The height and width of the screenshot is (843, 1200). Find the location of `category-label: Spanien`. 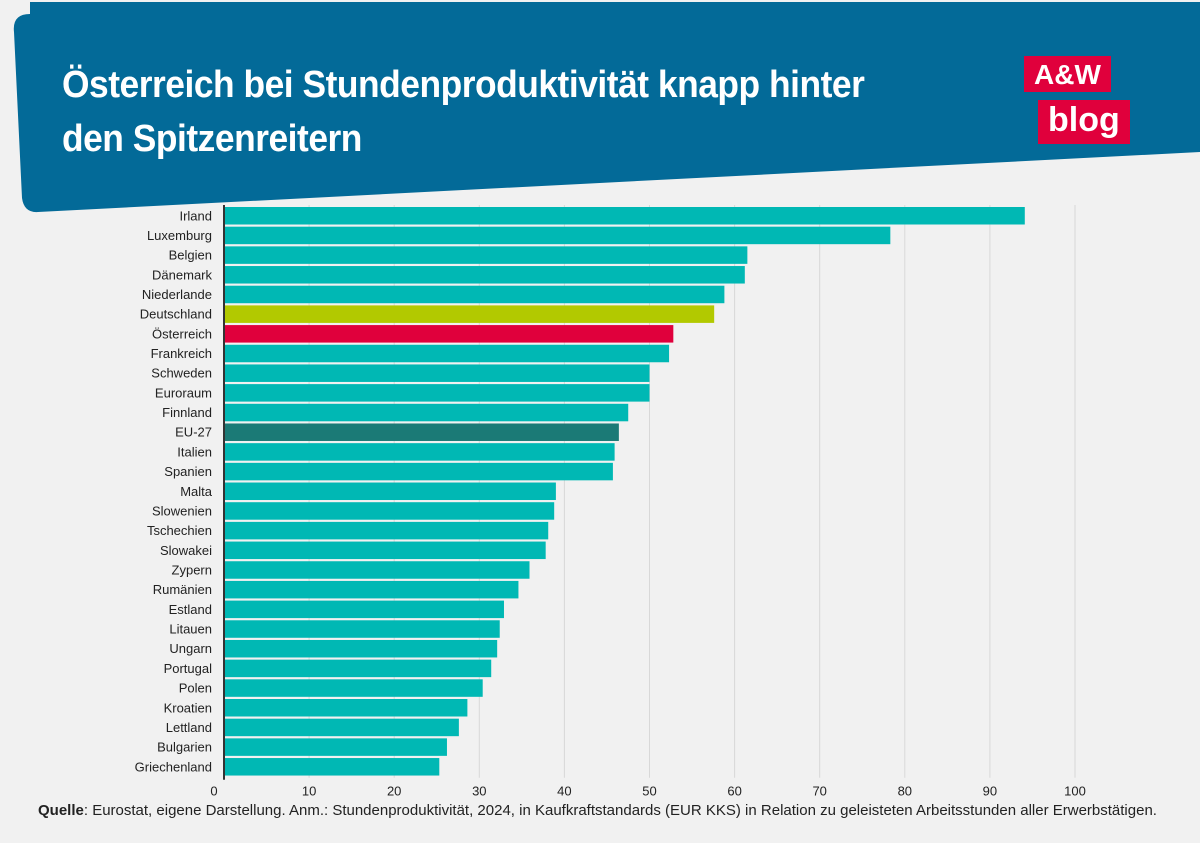

category-label: Spanien is located at coordinates (188, 471).